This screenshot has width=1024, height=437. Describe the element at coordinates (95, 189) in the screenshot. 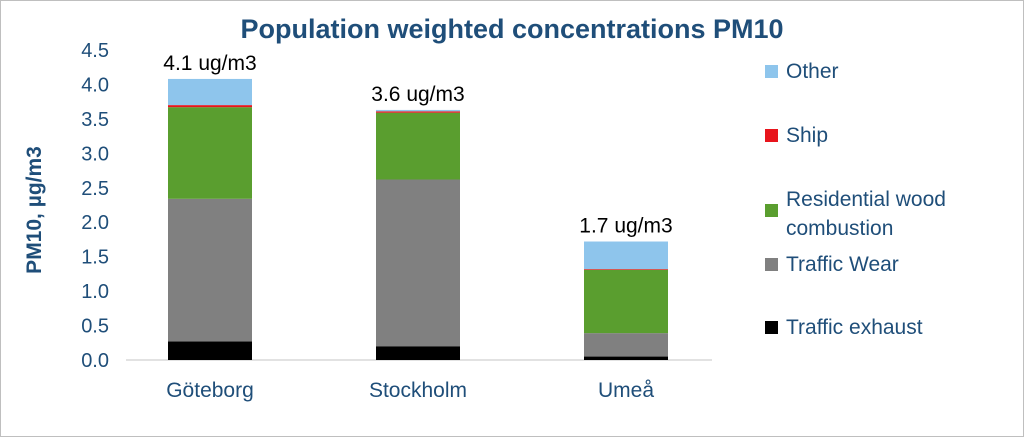

I see `y-tick-label: 2.5` at that location.